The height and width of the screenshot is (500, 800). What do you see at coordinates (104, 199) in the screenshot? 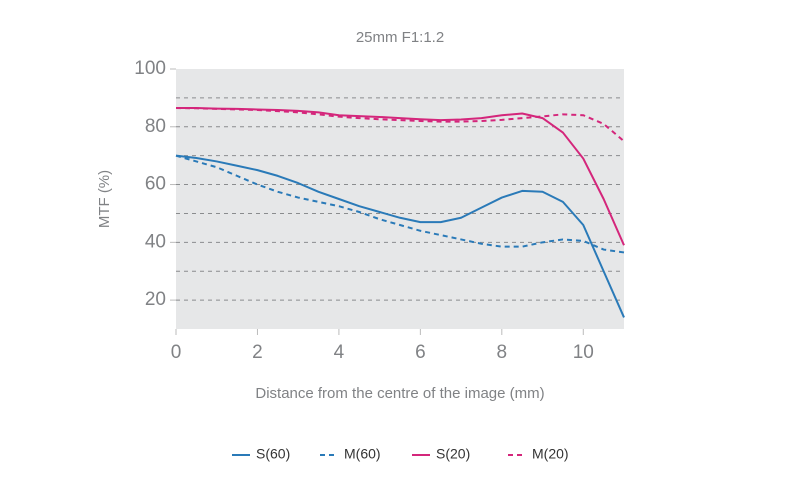
I see `y-axis-label: MTF (%)` at bounding box center [104, 199].